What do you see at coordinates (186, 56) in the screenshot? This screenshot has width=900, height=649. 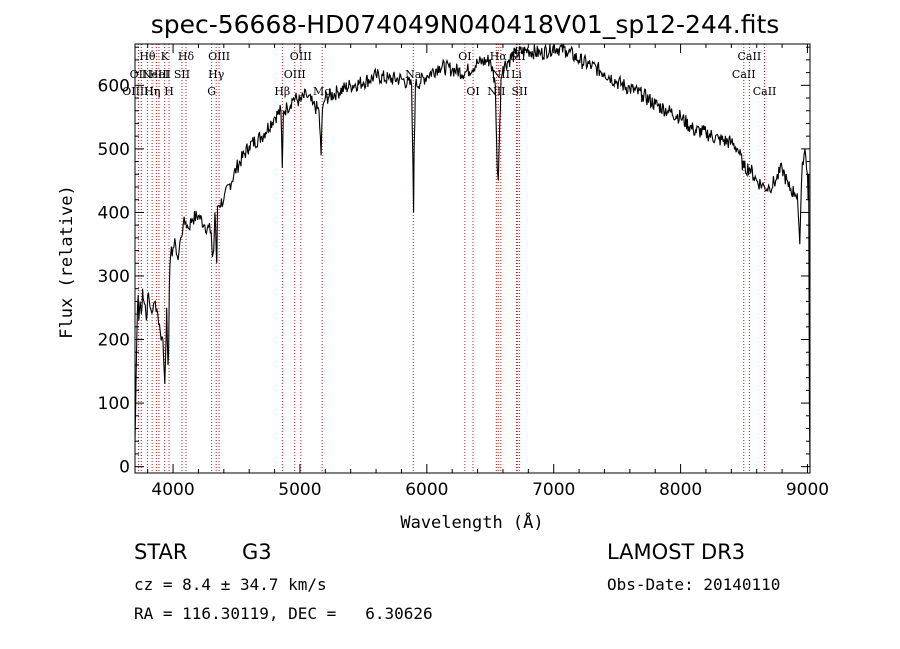 I see `marker-label-hδ: Hδ` at bounding box center [186, 56].